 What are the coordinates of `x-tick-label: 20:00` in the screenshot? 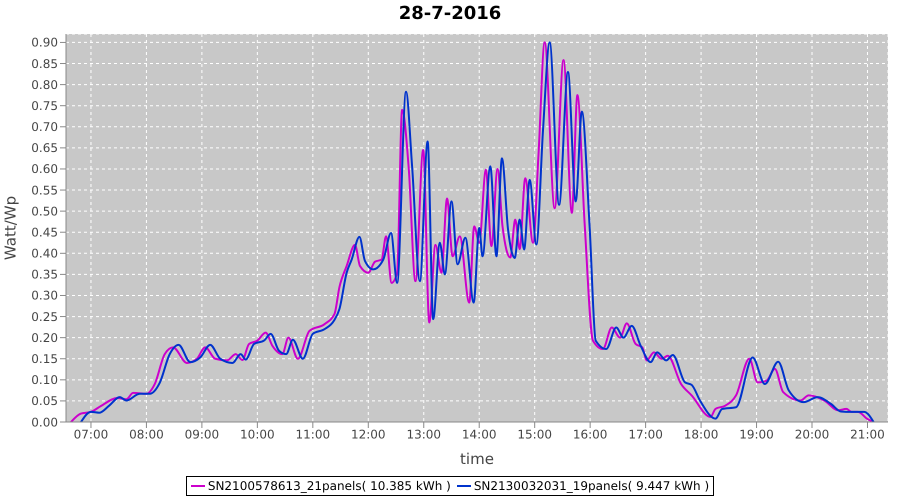 It's located at (812, 435).